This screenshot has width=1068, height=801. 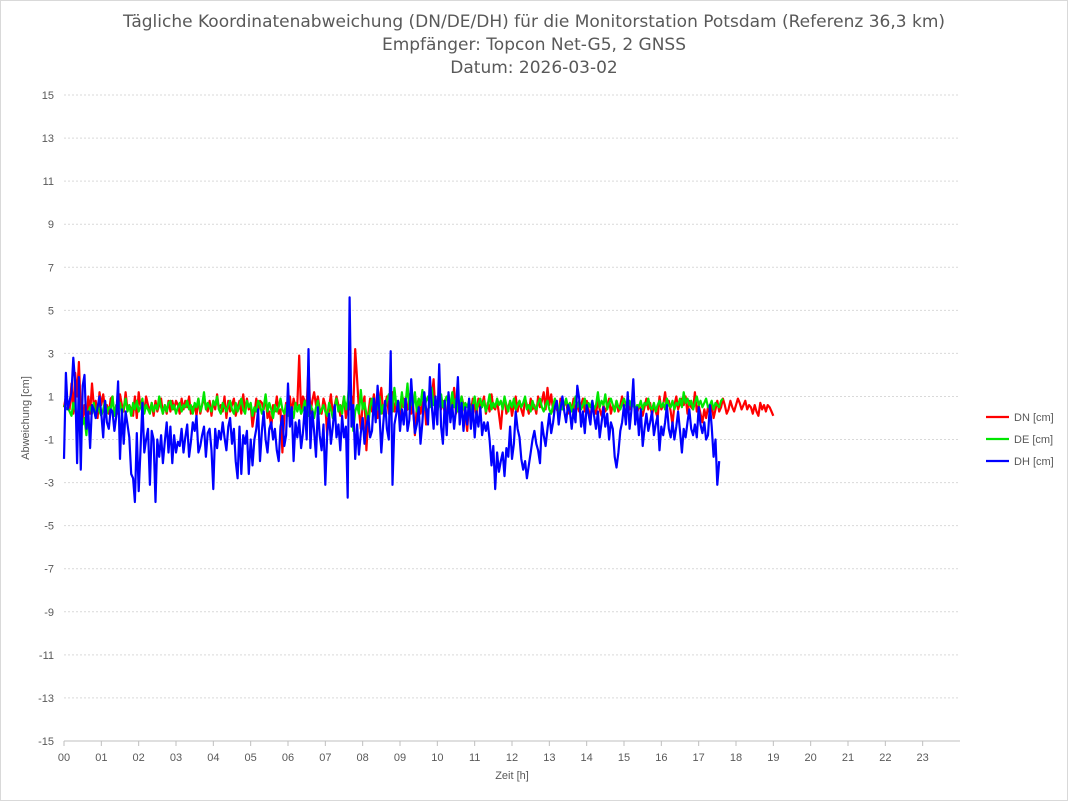 I want to click on legend: DN [cm] DE [cm] DH [cm], so click(x=1020, y=440).